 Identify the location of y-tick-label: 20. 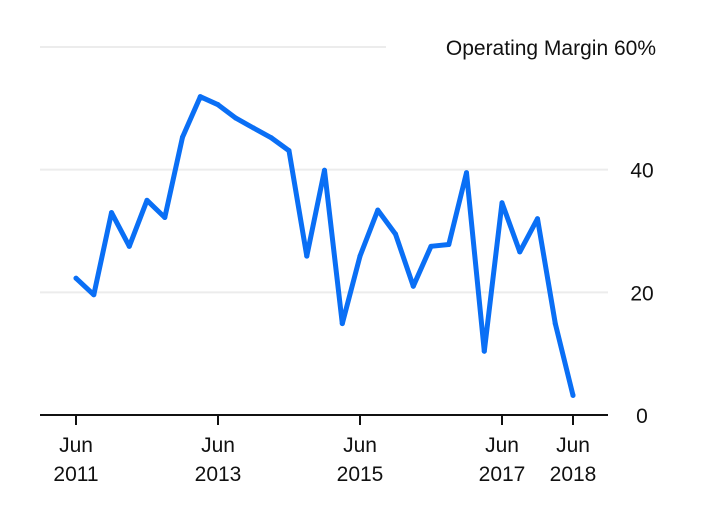
(641, 293).